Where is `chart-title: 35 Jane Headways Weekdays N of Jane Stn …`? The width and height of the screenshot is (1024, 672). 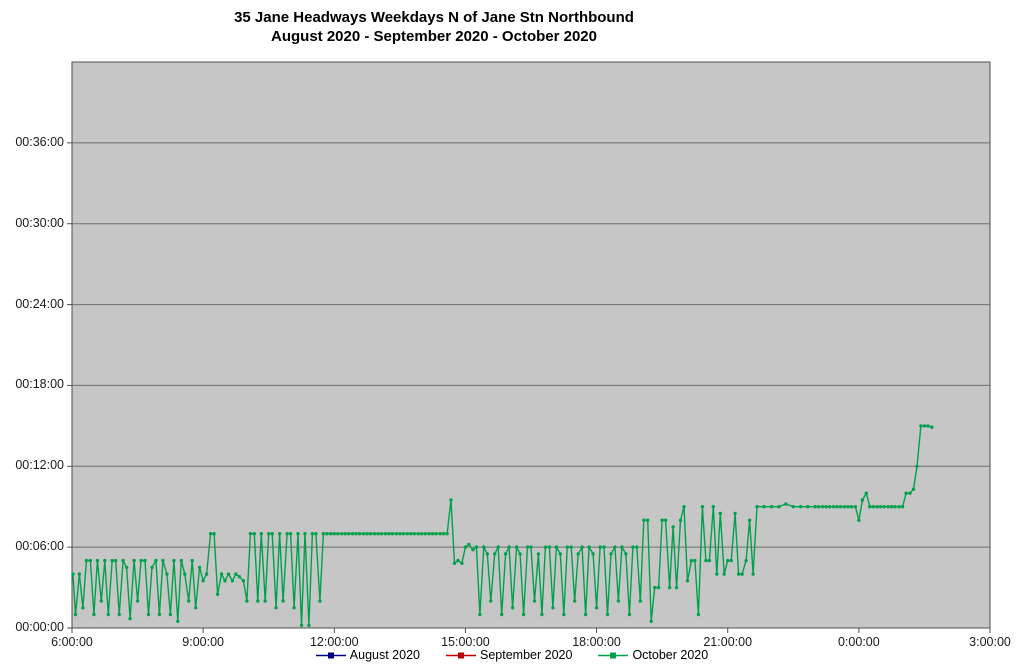
chart-title: 35 Jane Headways Weekdays N of Jane Stn … is located at coordinates (434, 17).